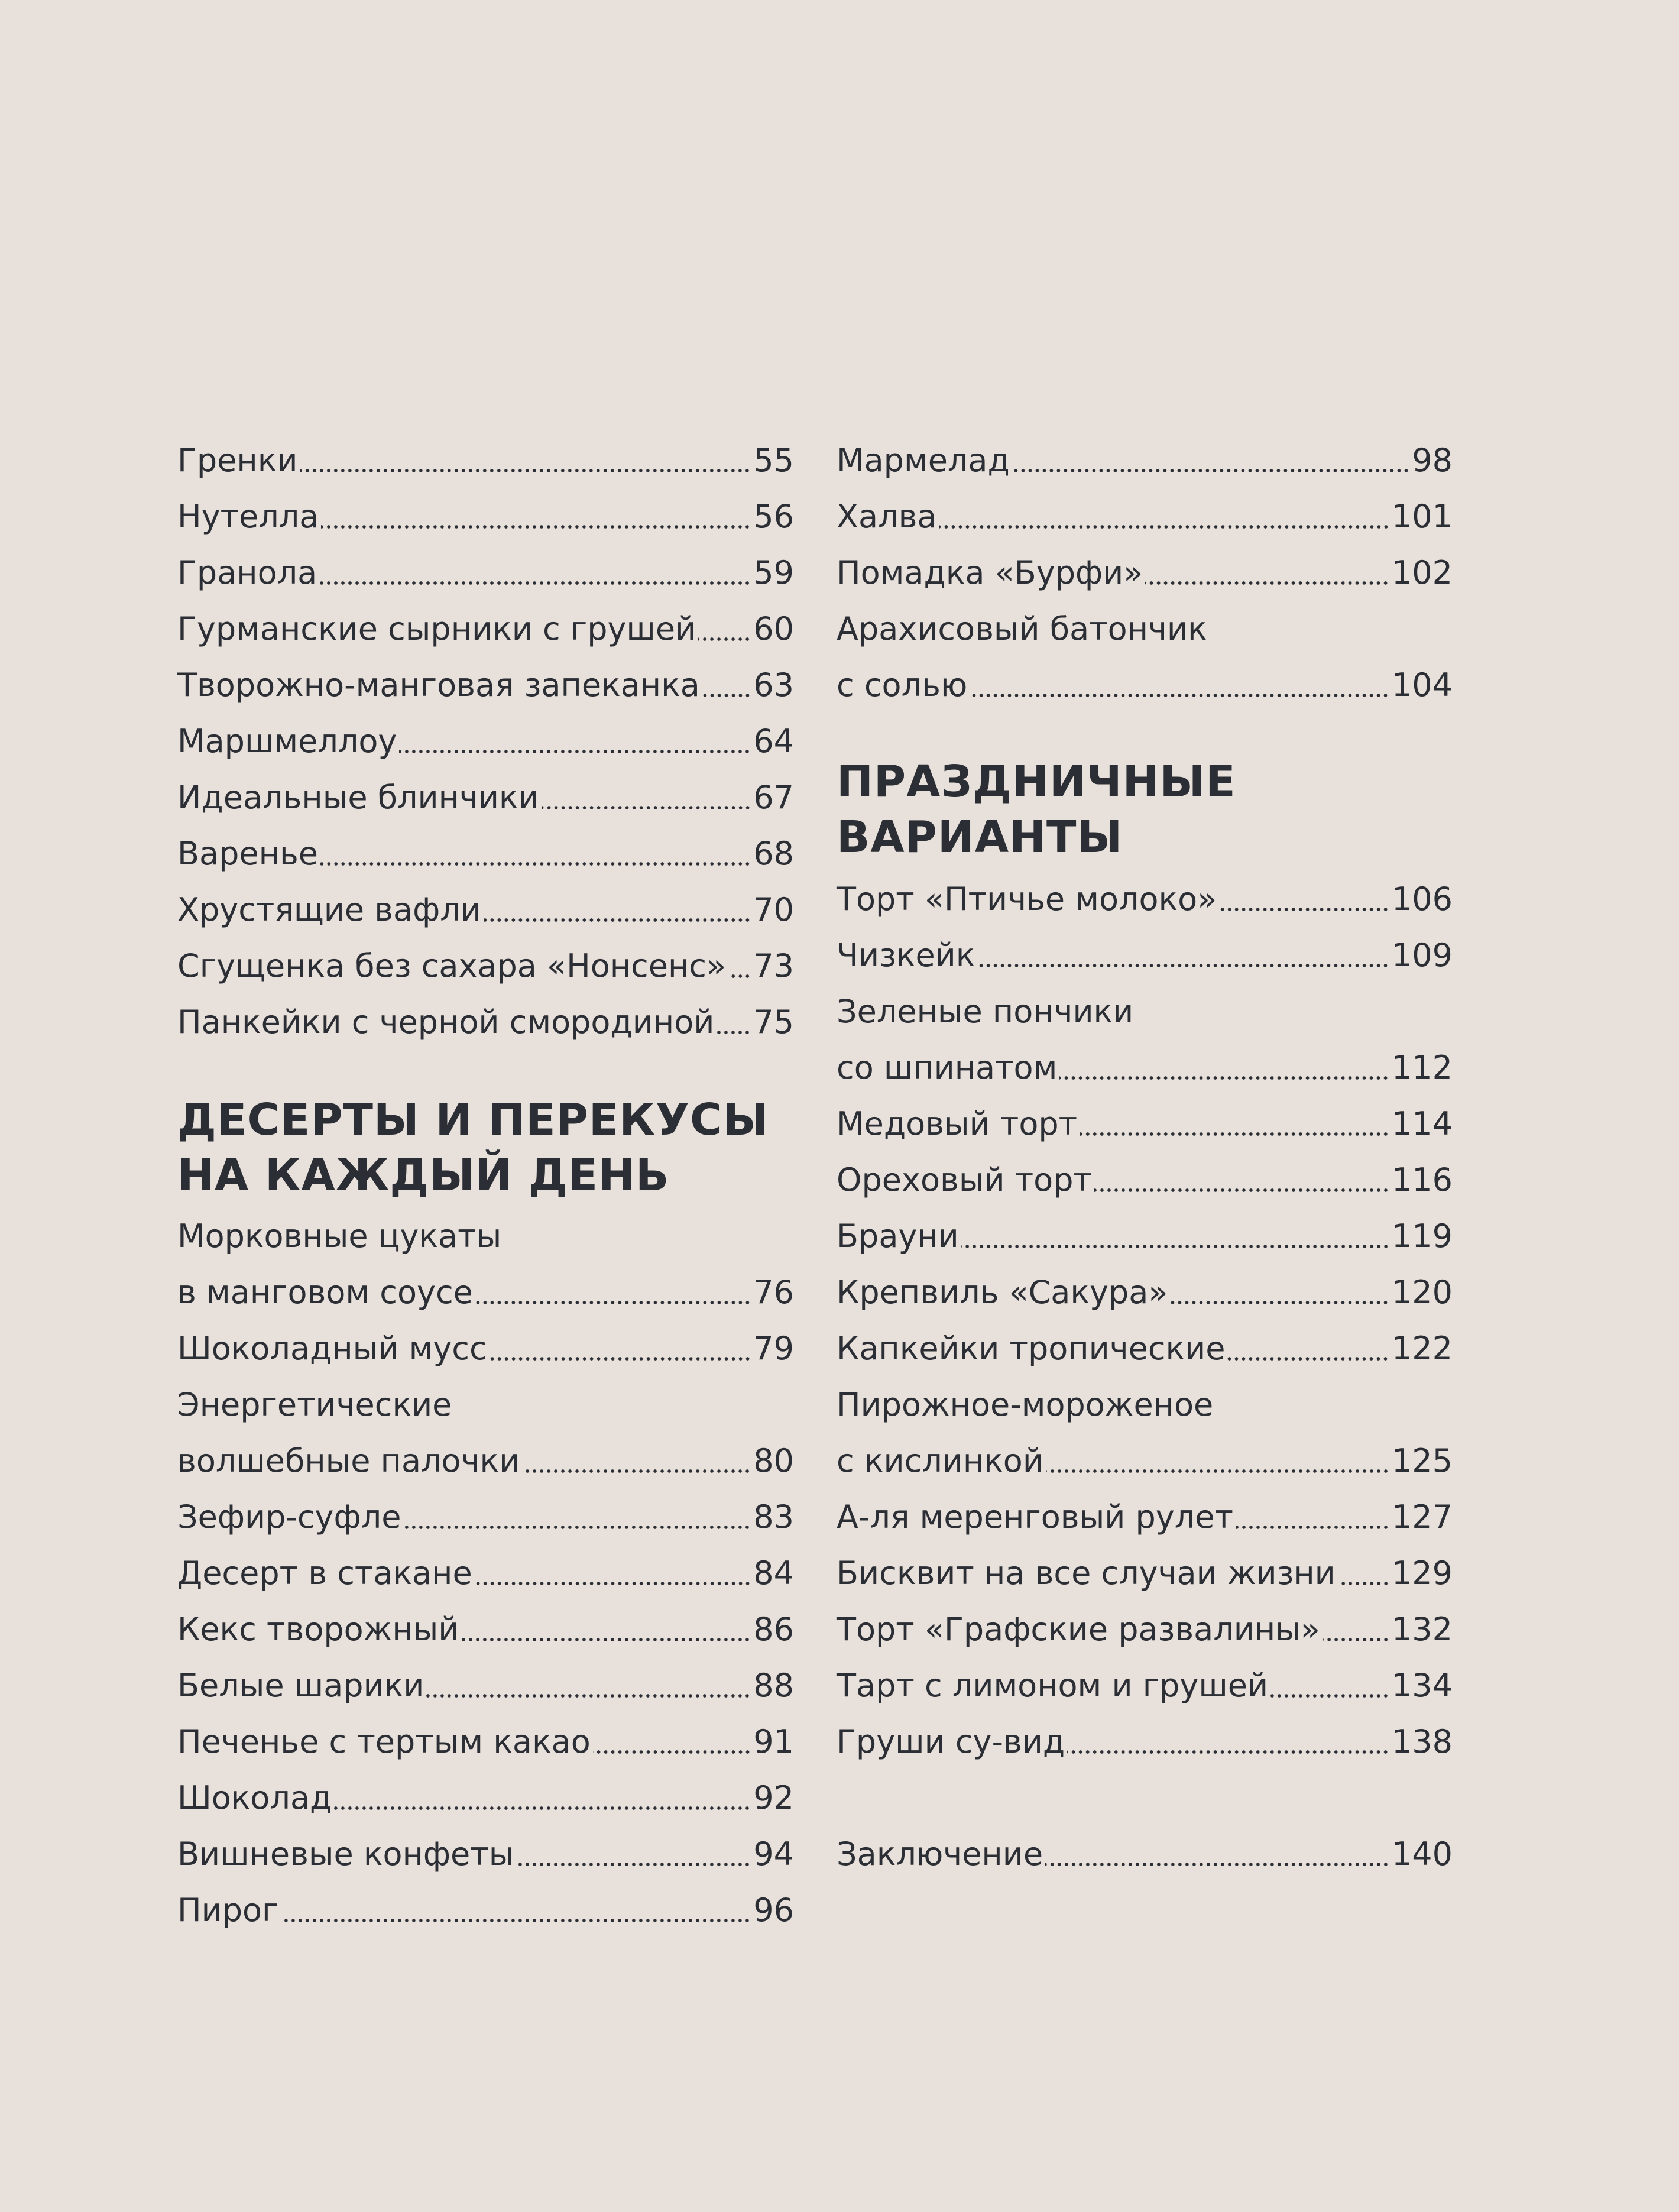  I want to click on toc-entry-page: 120, so click(1422, 1292).